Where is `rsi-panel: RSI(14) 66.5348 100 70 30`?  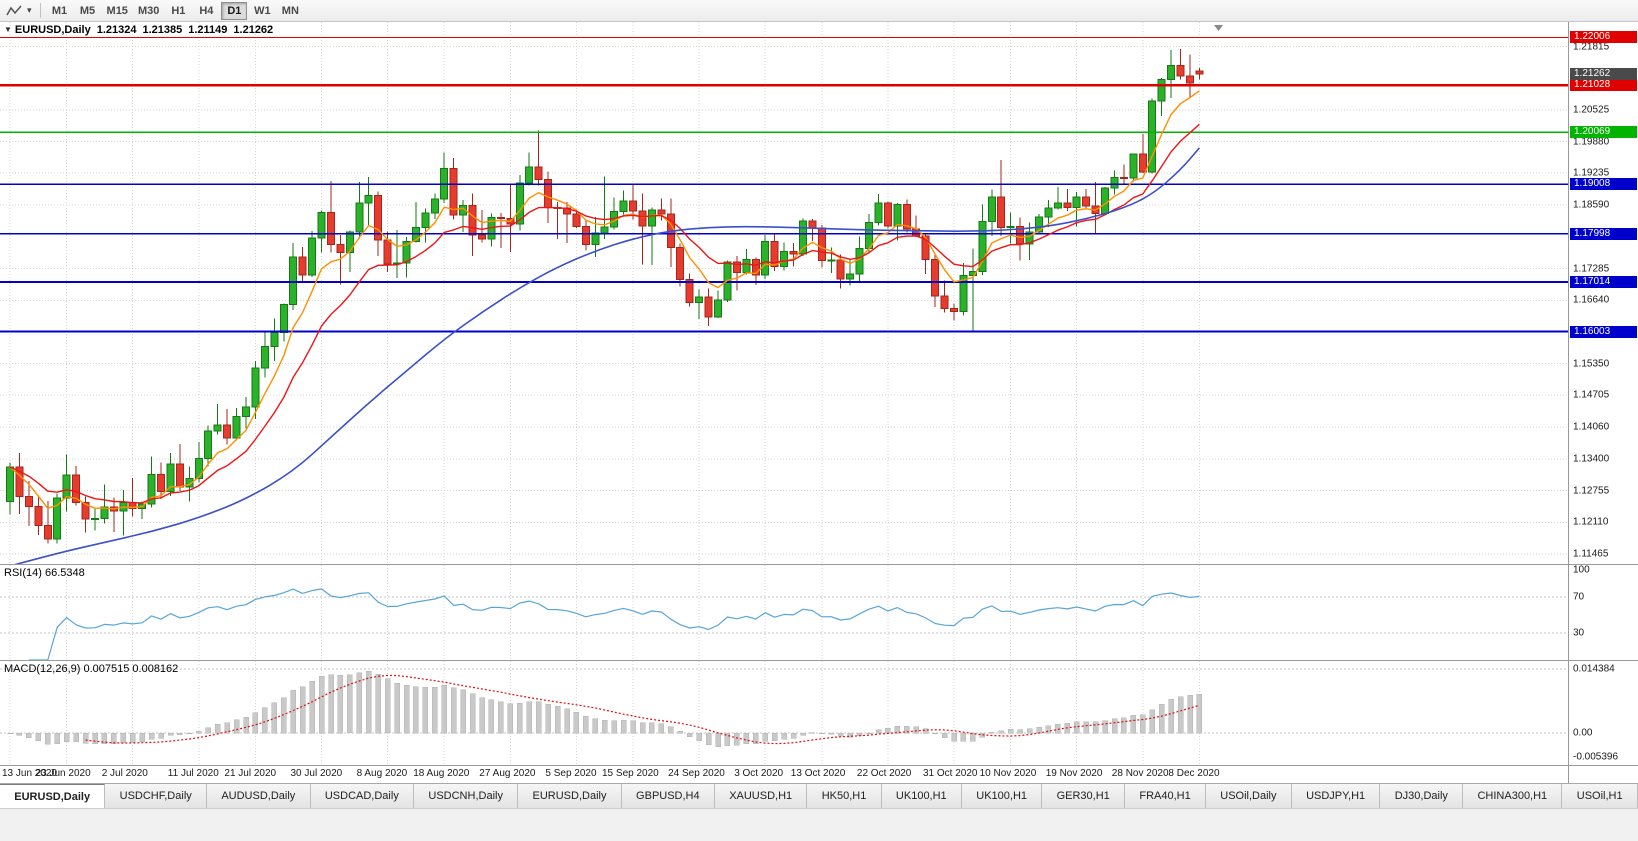
rsi-panel: RSI(14) 66.5348 100 70 30 is located at coordinates (819, 613).